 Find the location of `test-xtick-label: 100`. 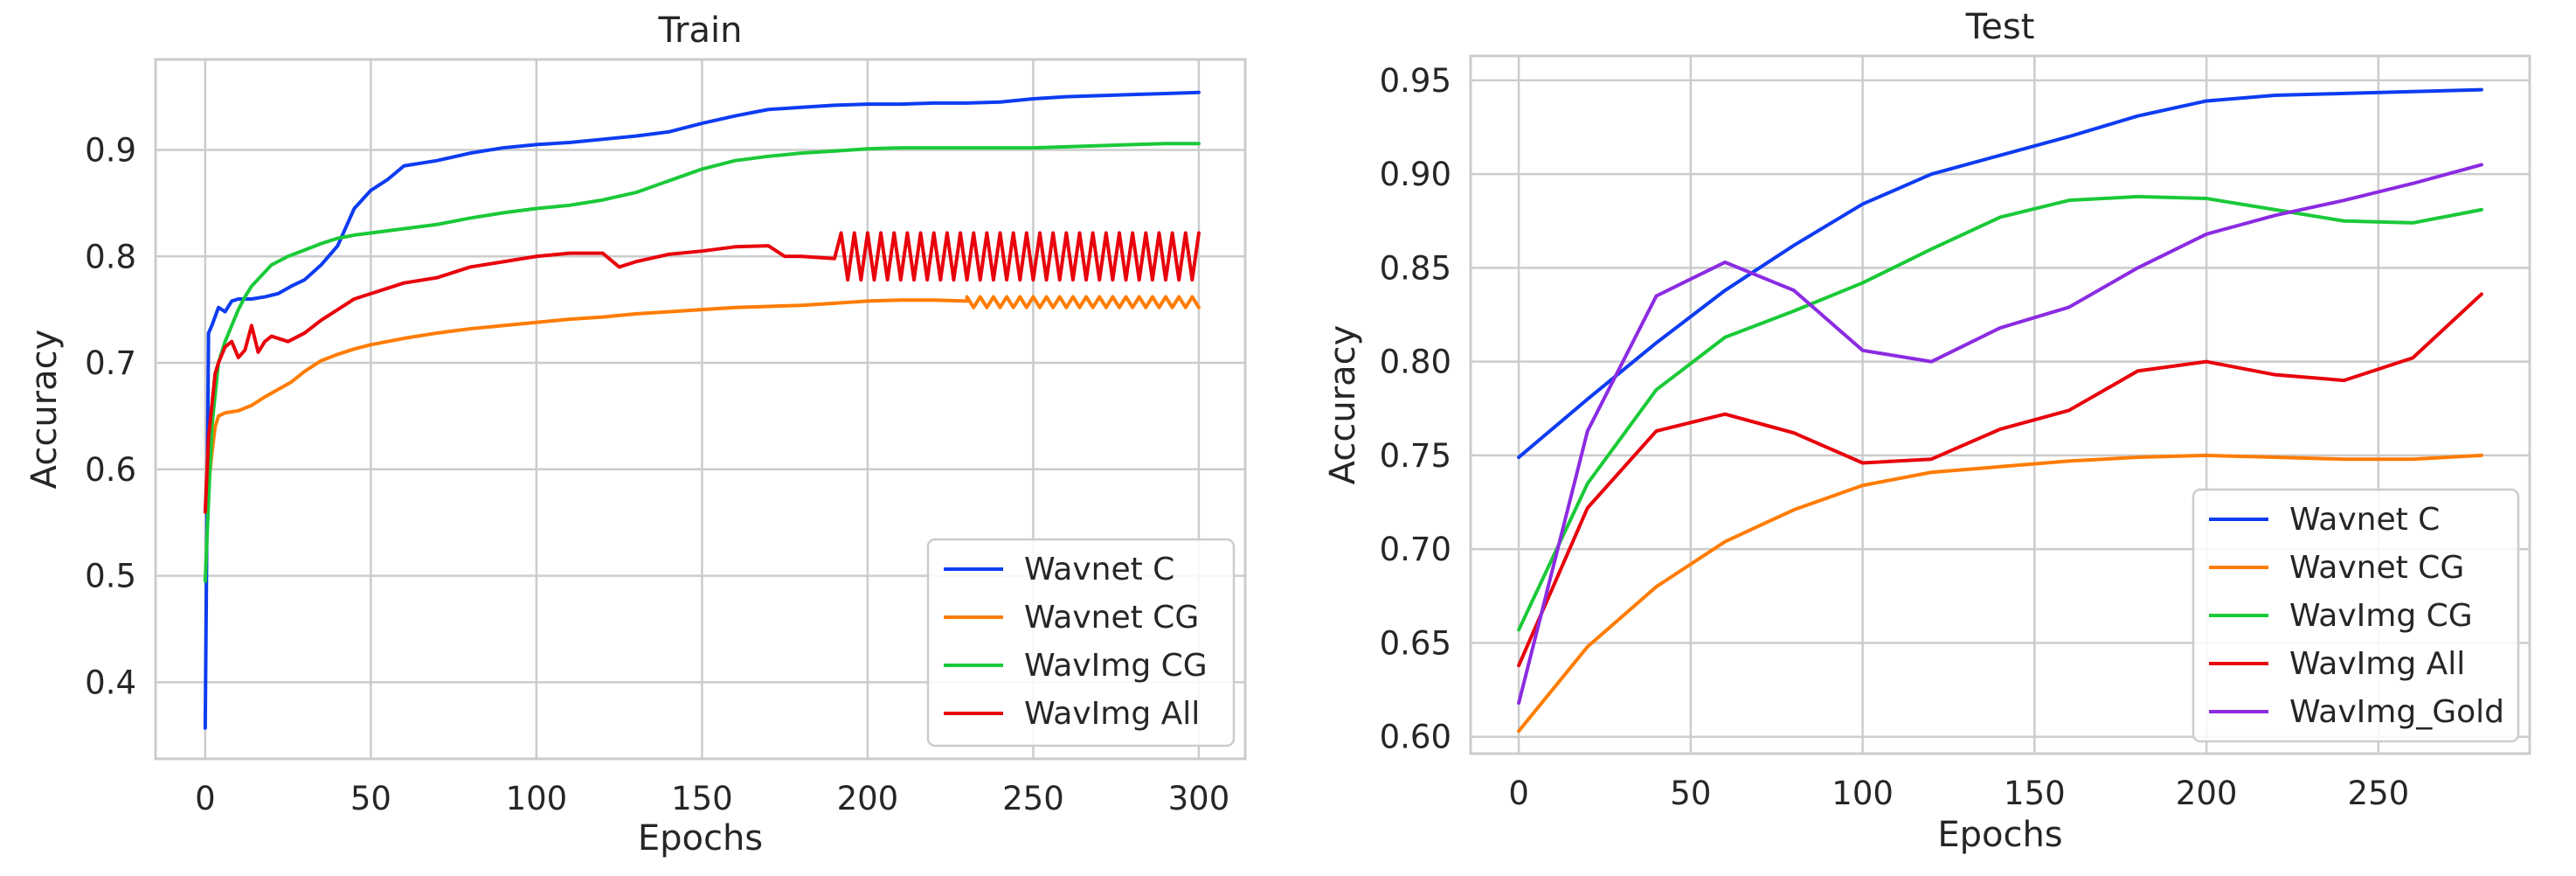

test-xtick-label: 100 is located at coordinates (1863, 793).